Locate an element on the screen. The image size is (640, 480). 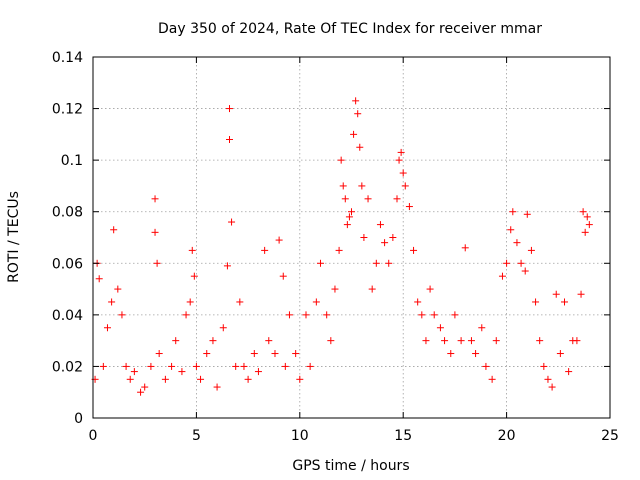
y-tick-label: 0.1 is located at coordinates (72, 161).